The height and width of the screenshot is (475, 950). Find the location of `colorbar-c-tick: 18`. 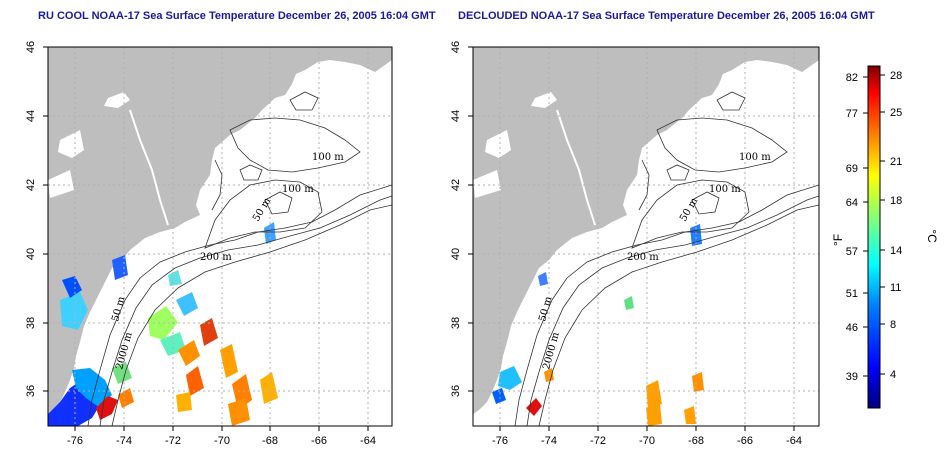

colorbar-c-tick: 18 is located at coordinates (896, 201).